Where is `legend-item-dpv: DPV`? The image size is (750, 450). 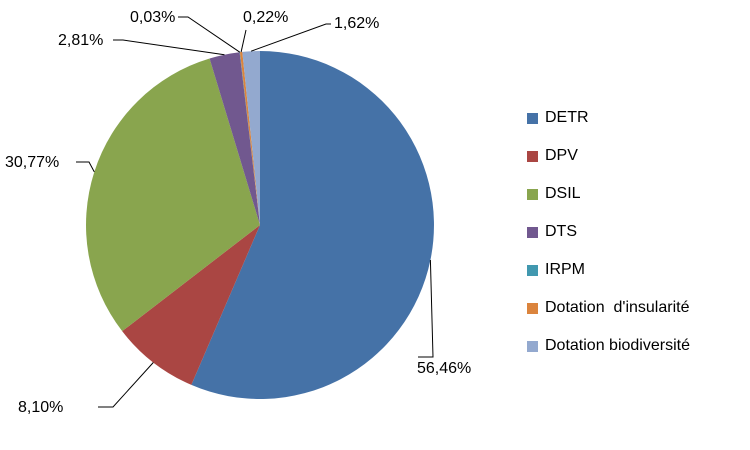
legend-item-dpv: DPV is located at coordinates (634, 156).